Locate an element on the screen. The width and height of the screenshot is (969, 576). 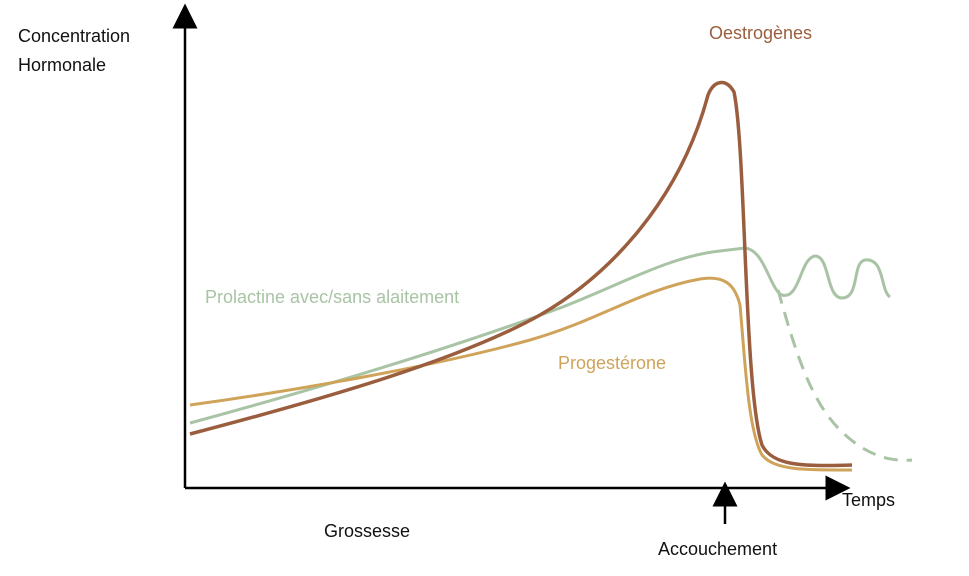
progesterone-label: Progestérone is located at coordinates (612, 363).